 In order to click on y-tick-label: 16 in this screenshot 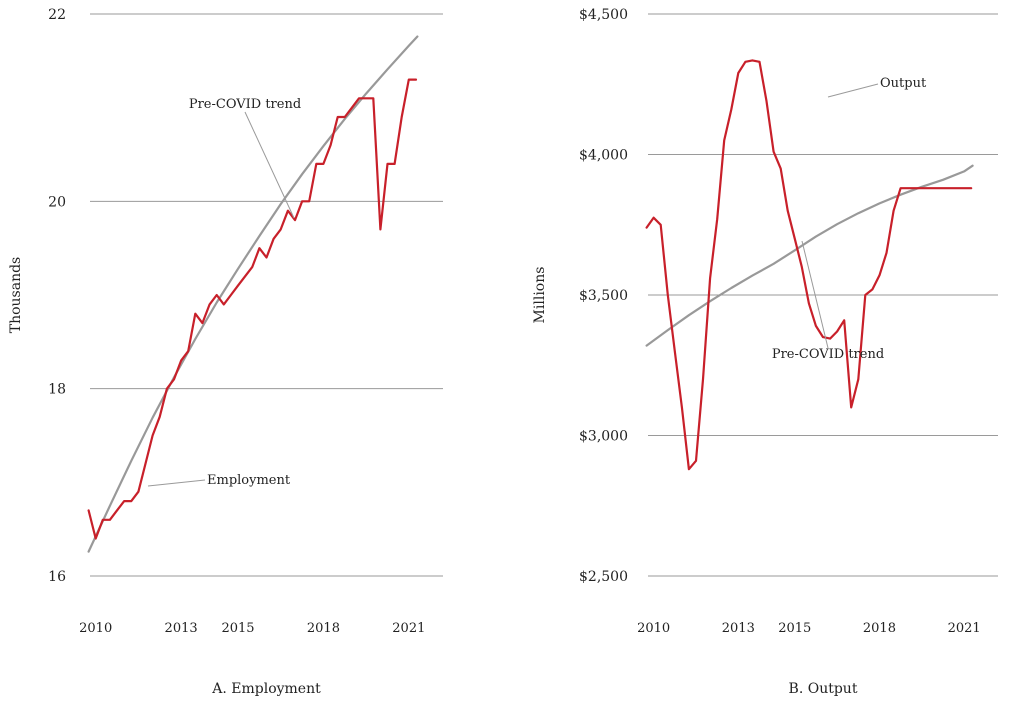, I will do `click(57, 577)`.